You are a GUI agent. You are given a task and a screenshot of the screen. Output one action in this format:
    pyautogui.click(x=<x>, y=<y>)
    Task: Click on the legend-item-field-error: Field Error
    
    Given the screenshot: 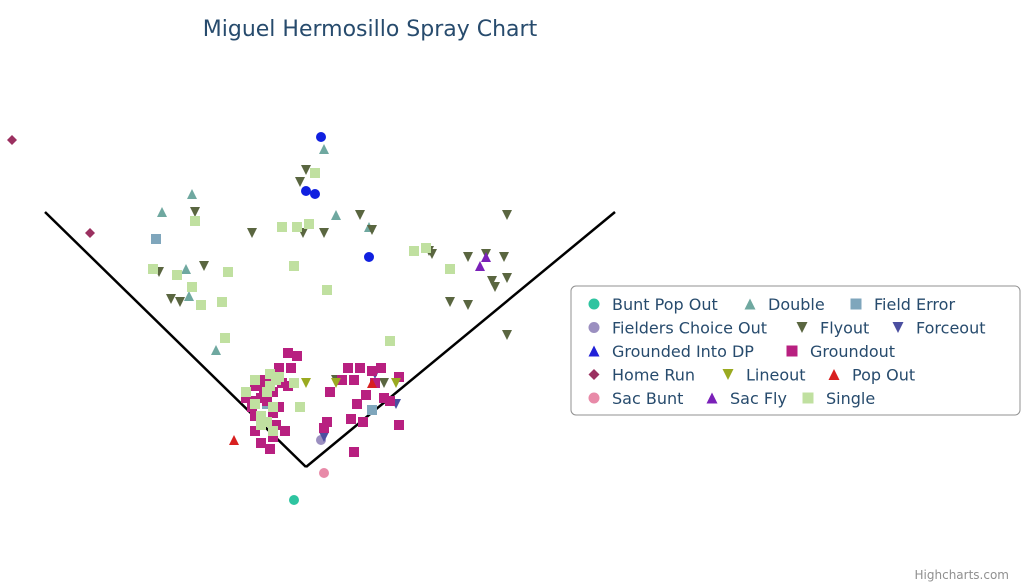 What is the action you would take?
    pyautogui.click(x=903, y=304)
    